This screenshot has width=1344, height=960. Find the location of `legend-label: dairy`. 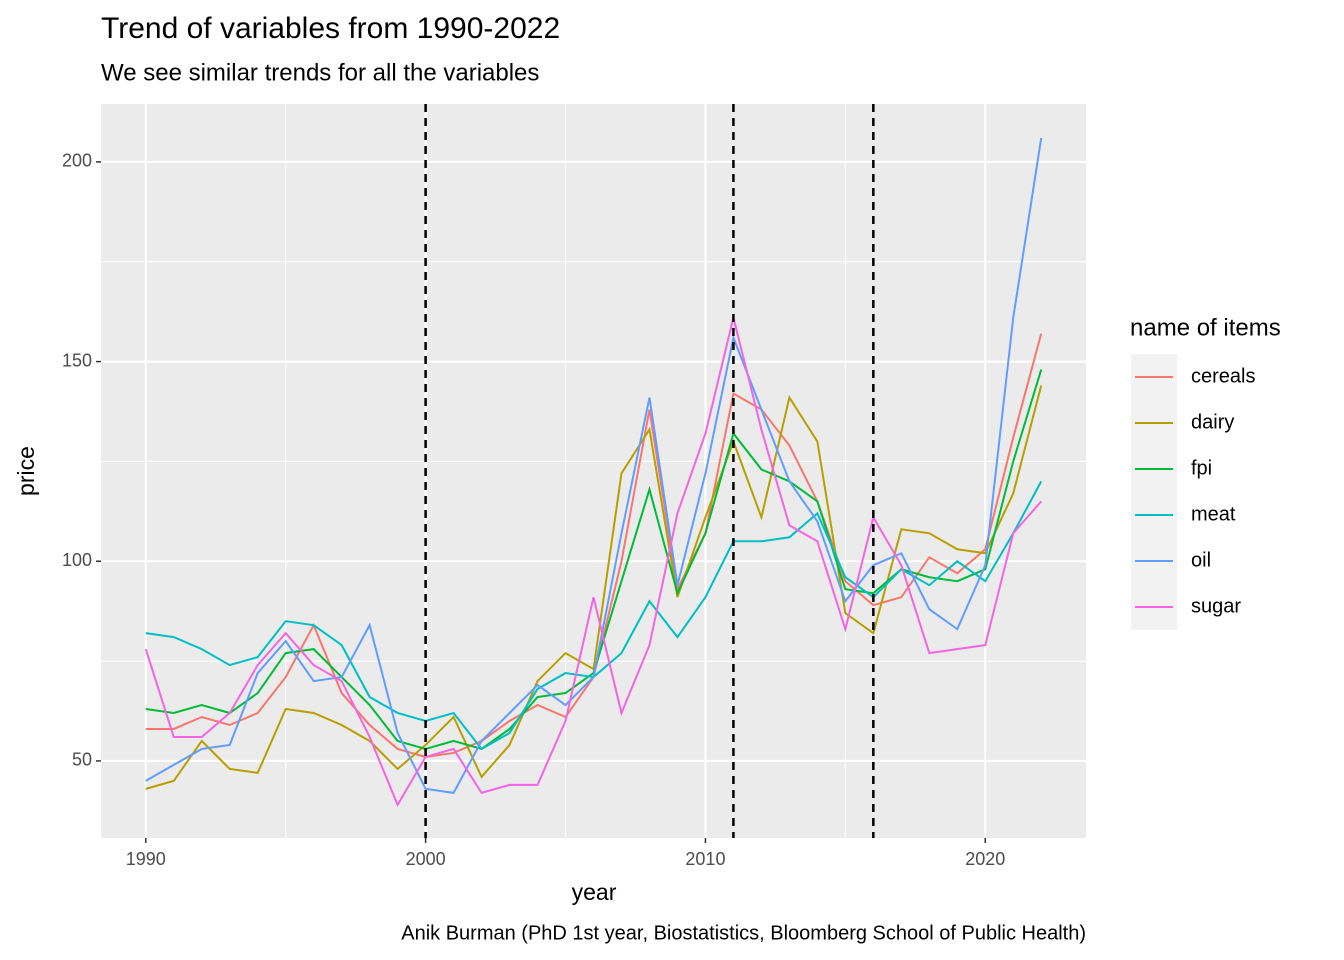

legend-label: dairy is located at coordinates (1212, 422).